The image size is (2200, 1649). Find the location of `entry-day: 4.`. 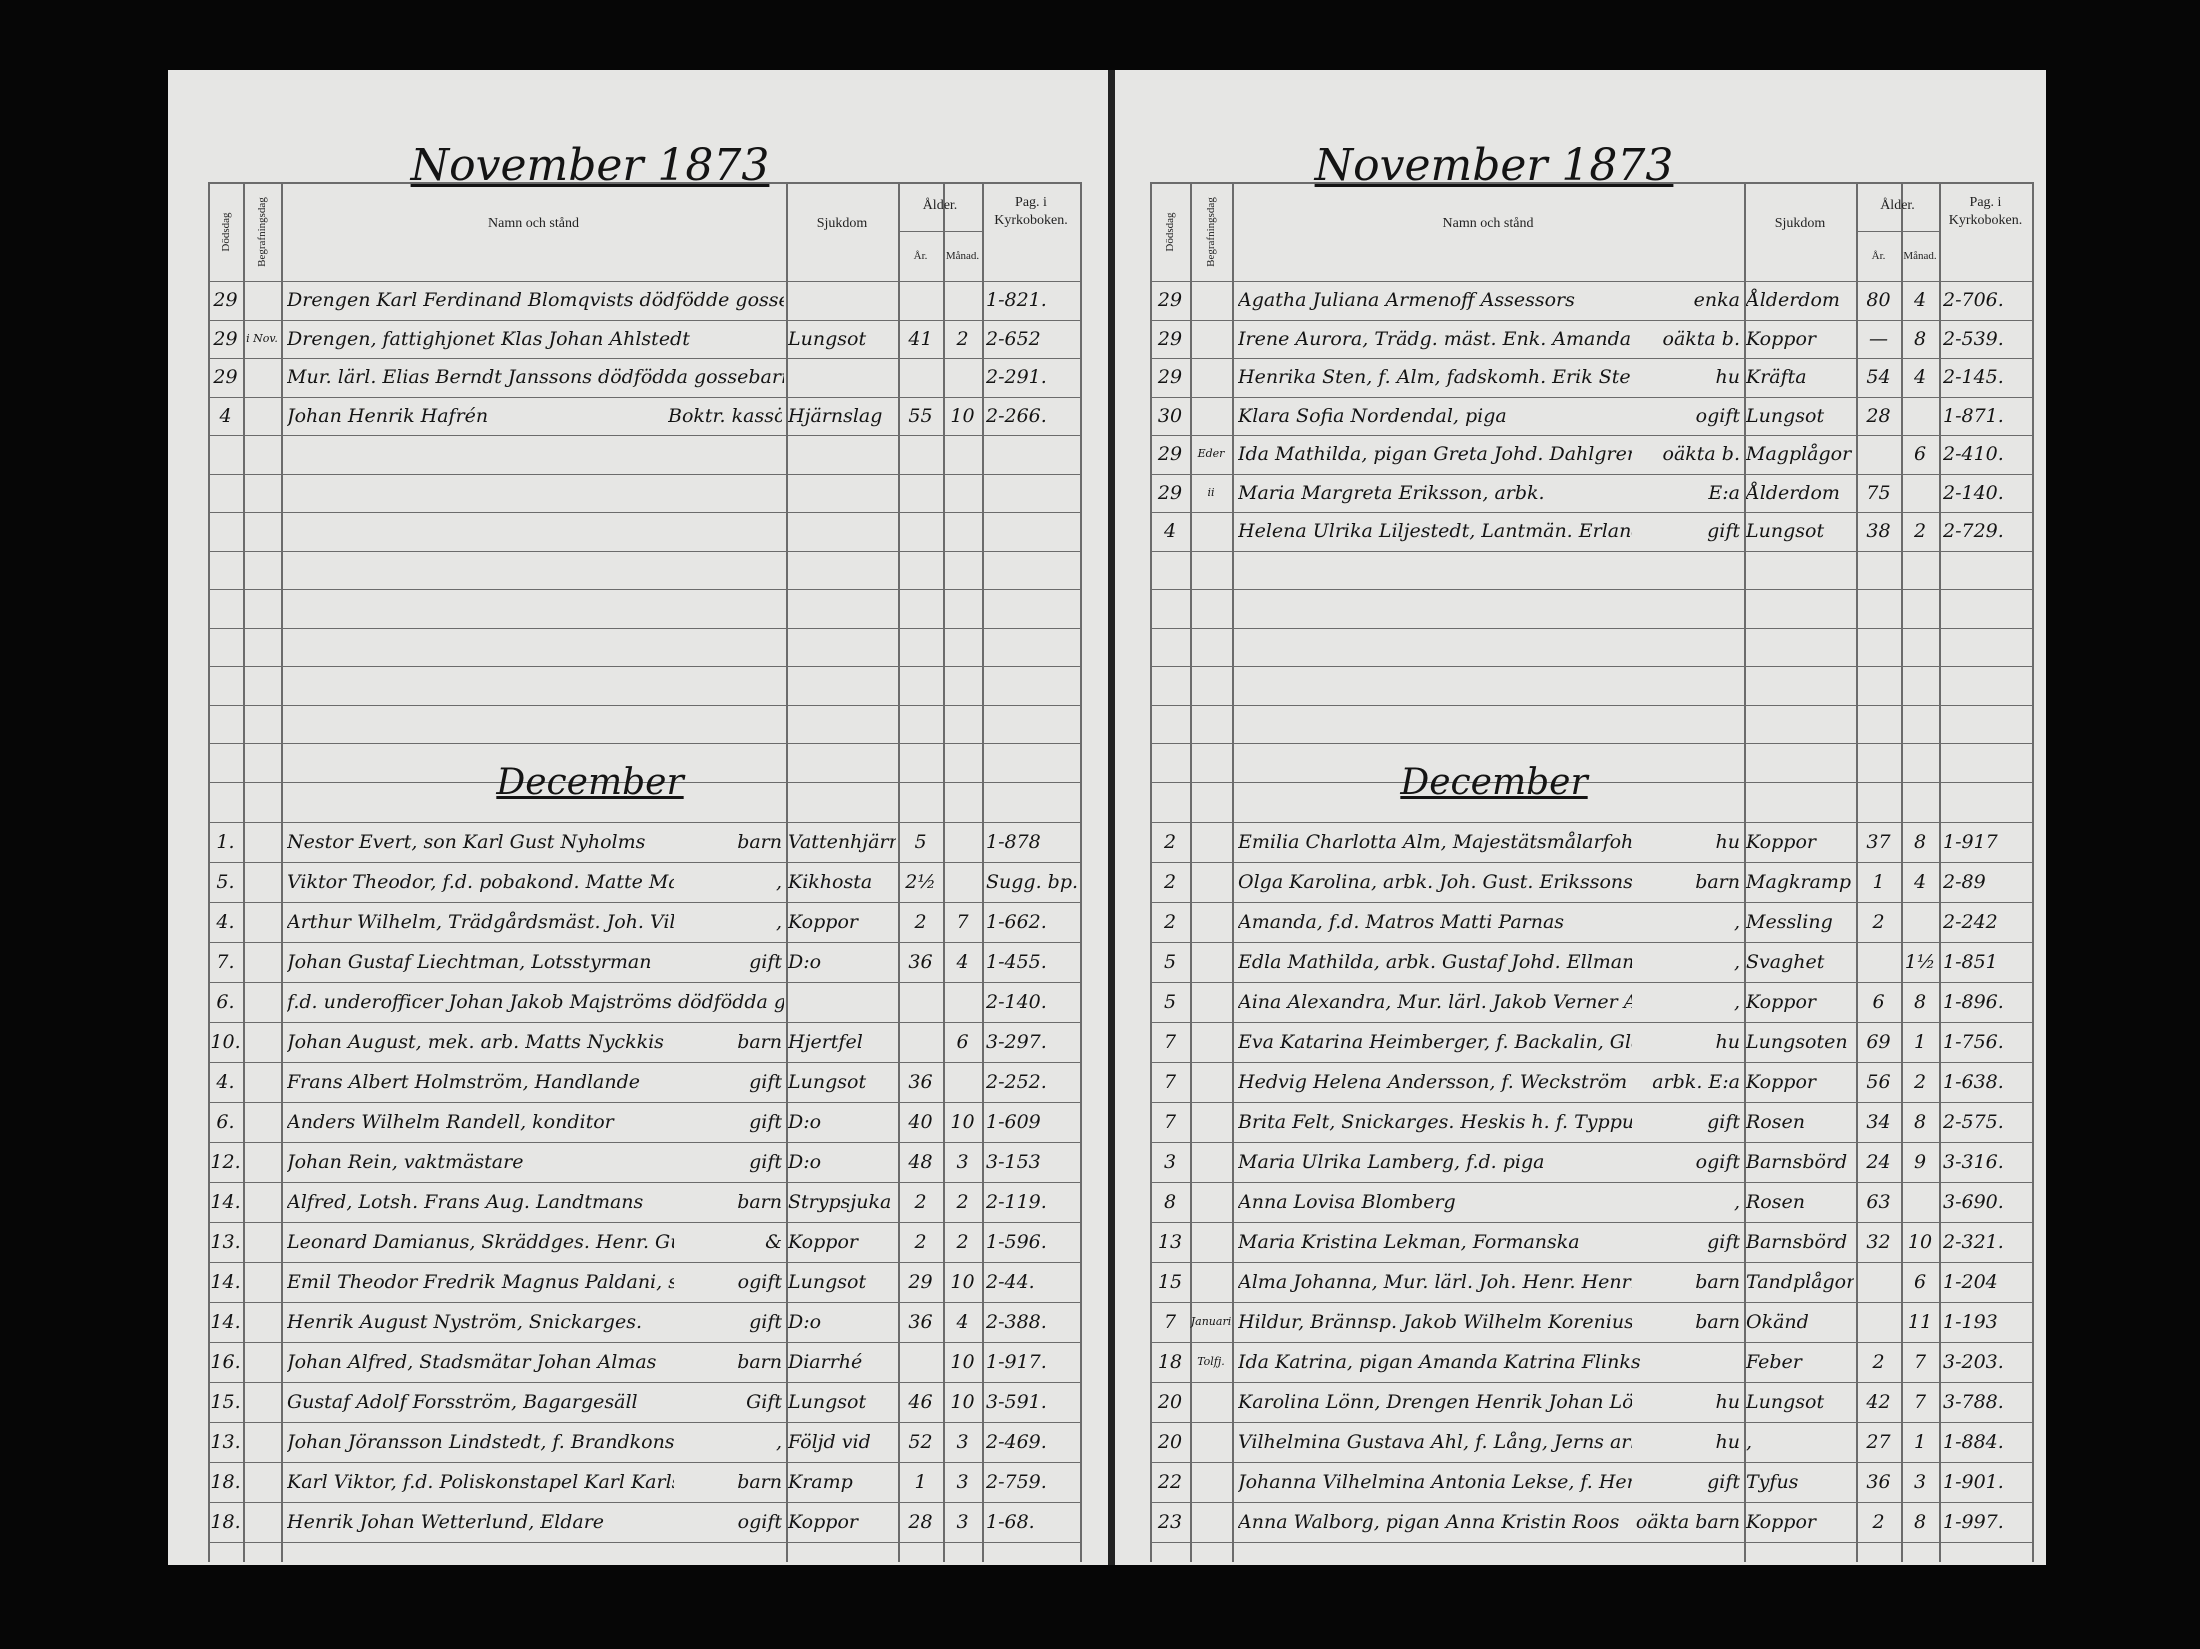

entry-day: 4. is located at coordinates (225, 922).